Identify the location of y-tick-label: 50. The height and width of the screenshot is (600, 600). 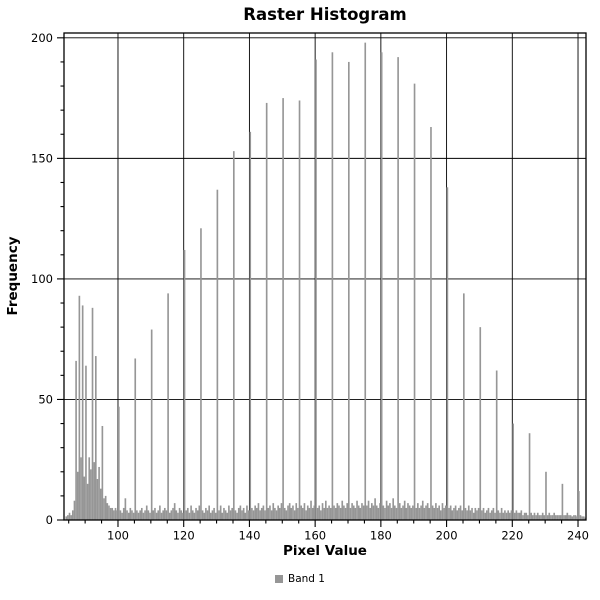
(45, 399).